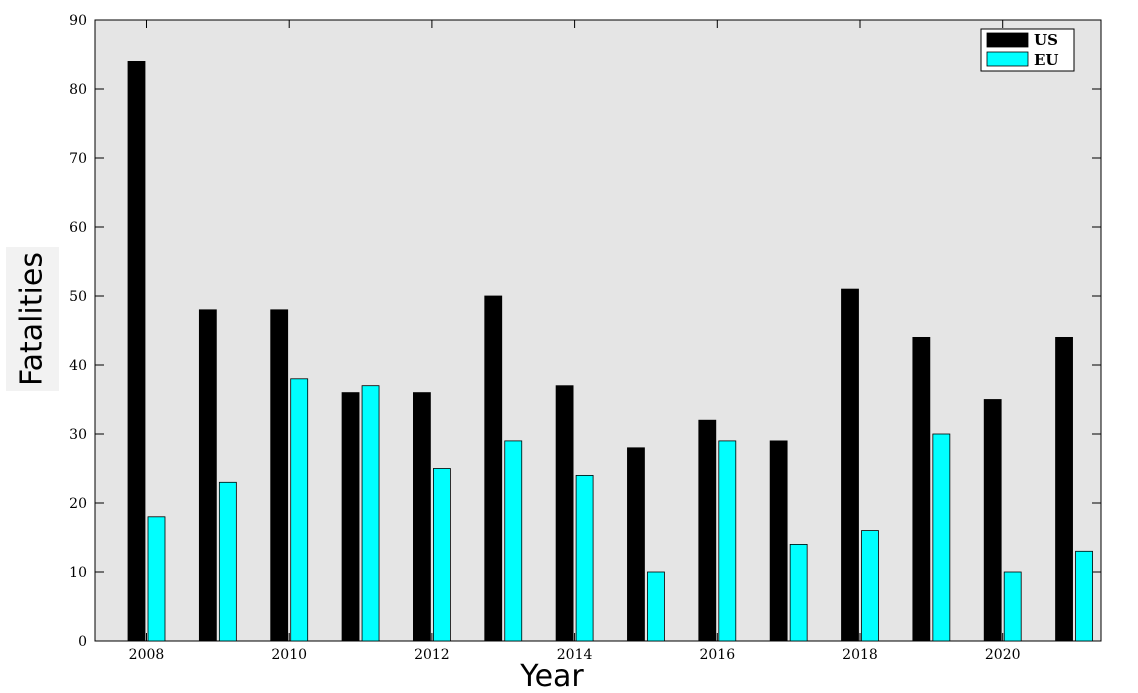  What do you see at coordinates (1046, 60) in the screenshot?
I see `legend-label-eu: EU` at bounding box center [1046, 60].